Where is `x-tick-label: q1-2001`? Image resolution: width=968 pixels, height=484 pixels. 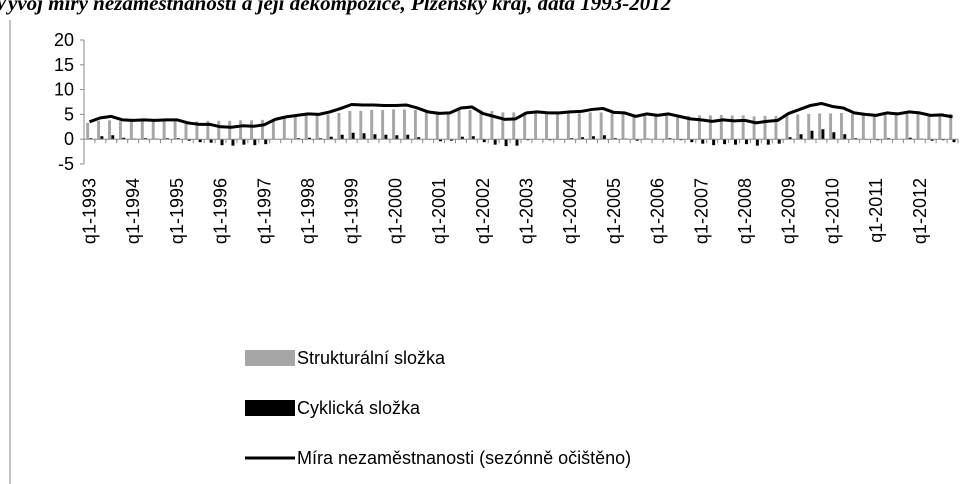 x-tick-label: q1-2001 is located at coordinates (439, 211).